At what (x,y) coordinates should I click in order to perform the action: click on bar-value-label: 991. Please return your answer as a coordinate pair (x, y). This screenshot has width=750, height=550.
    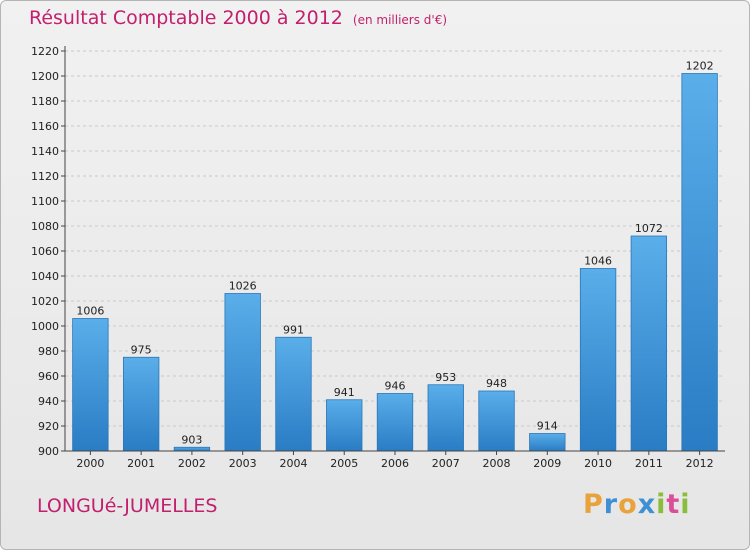
    Looking at the image, I should click on (293, 329).